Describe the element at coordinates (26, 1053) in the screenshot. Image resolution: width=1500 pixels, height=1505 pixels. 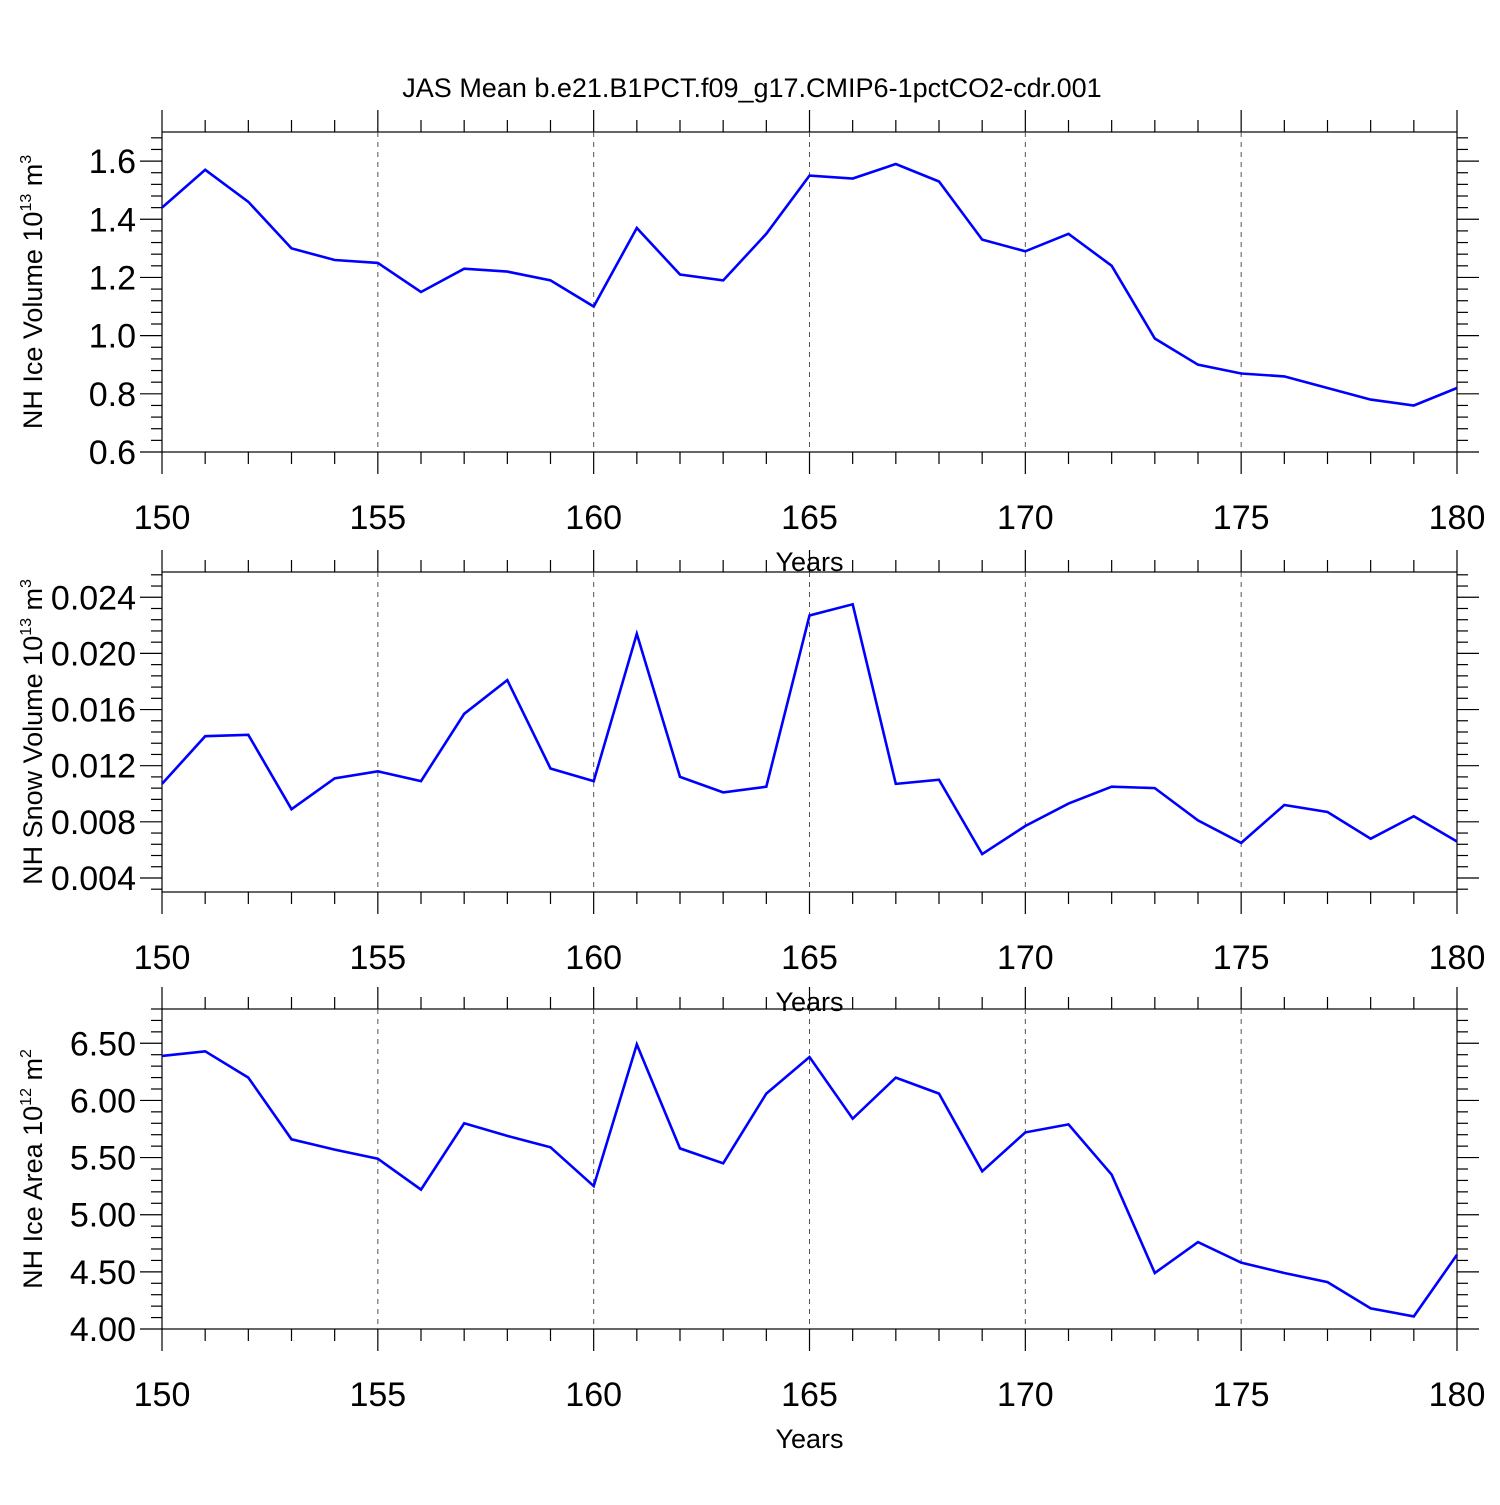
I see `y-axis-label-unit-exponent: 2` at that location.